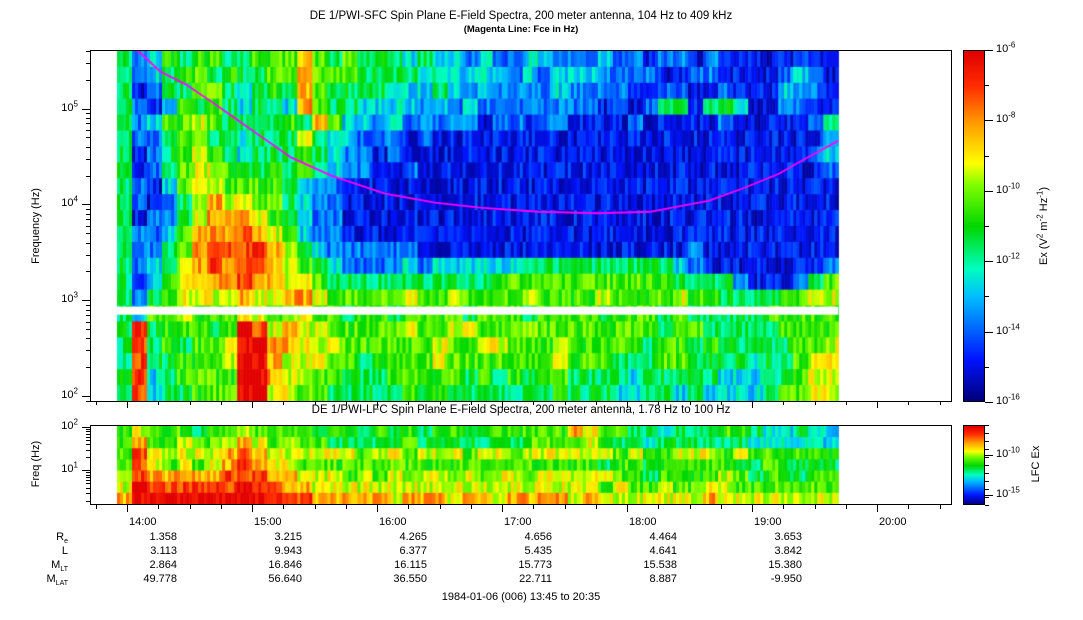 This screenshot has width=1083, height=620. Describe the element at coordinates (69, 425) in the screenshot. I see `lfc-yaxis-tick-label: 102` at that location.